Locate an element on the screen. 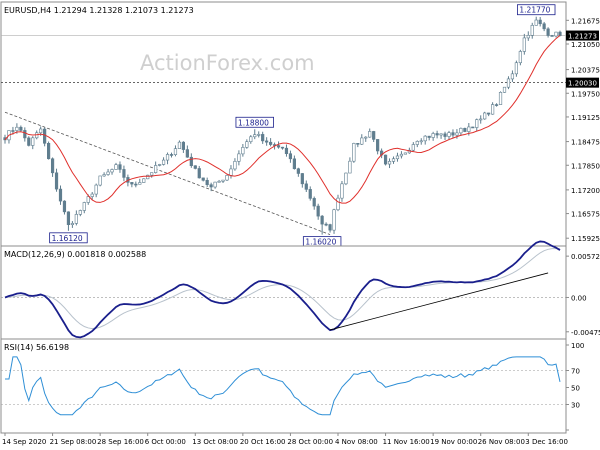 This screenshot has width=600, height=450. current-price-label: 1.21273 is located at coordinates (582, 37).